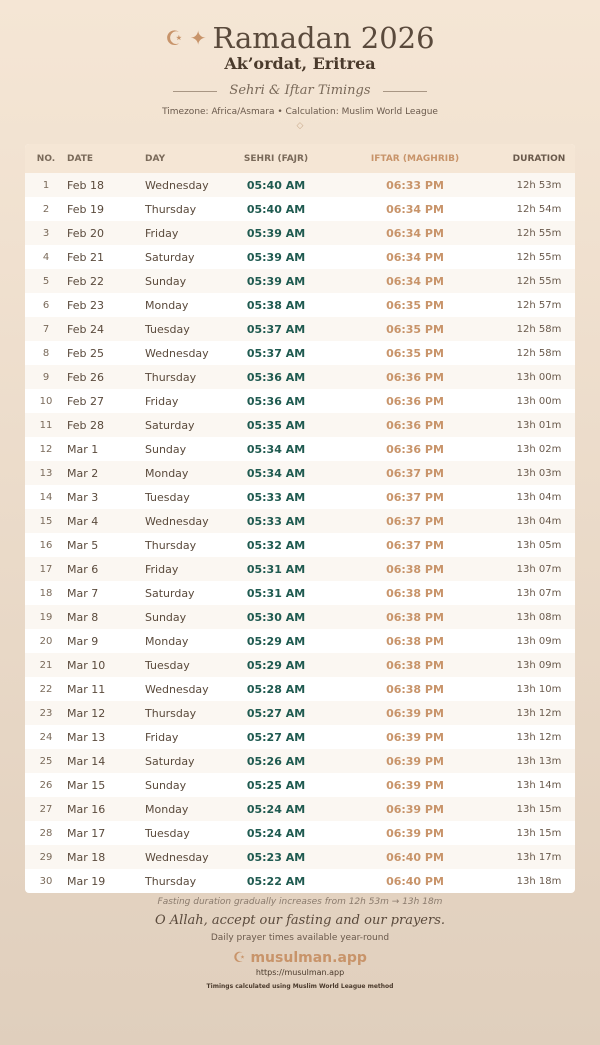 This screenshot has width=600, height=1045. I want to click on day-number: 17, so click(46, 569).